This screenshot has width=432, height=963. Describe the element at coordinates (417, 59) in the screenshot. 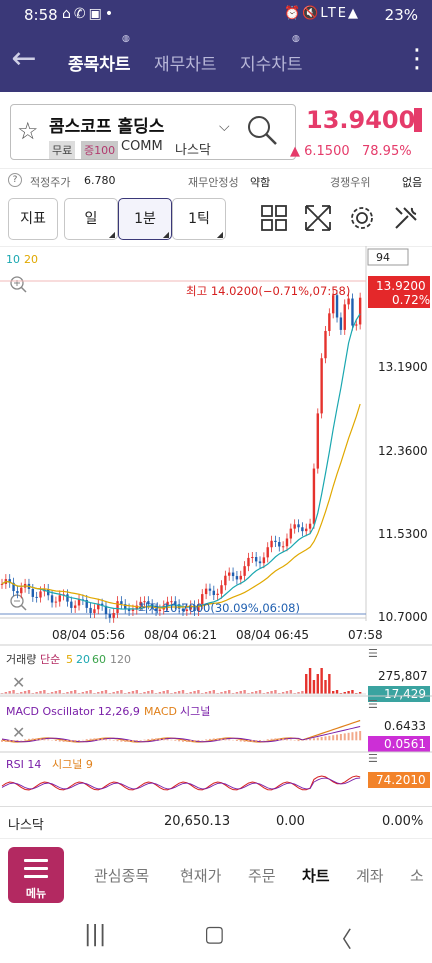

I see `more-menu-icon: ⋮` at that location.